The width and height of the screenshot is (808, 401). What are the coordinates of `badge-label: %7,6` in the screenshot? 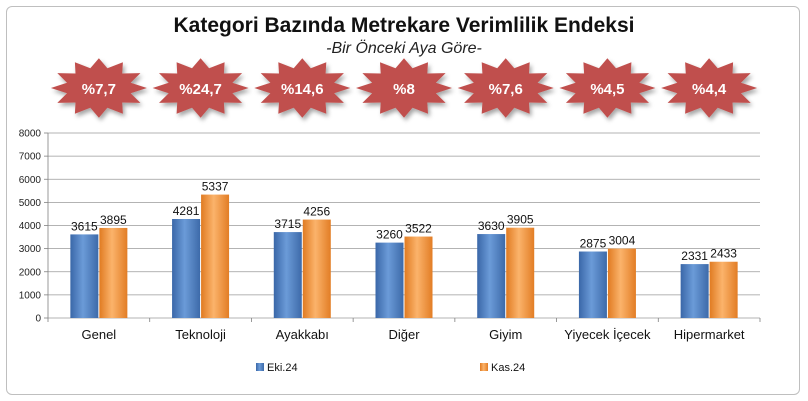 It's located at (506, 89).